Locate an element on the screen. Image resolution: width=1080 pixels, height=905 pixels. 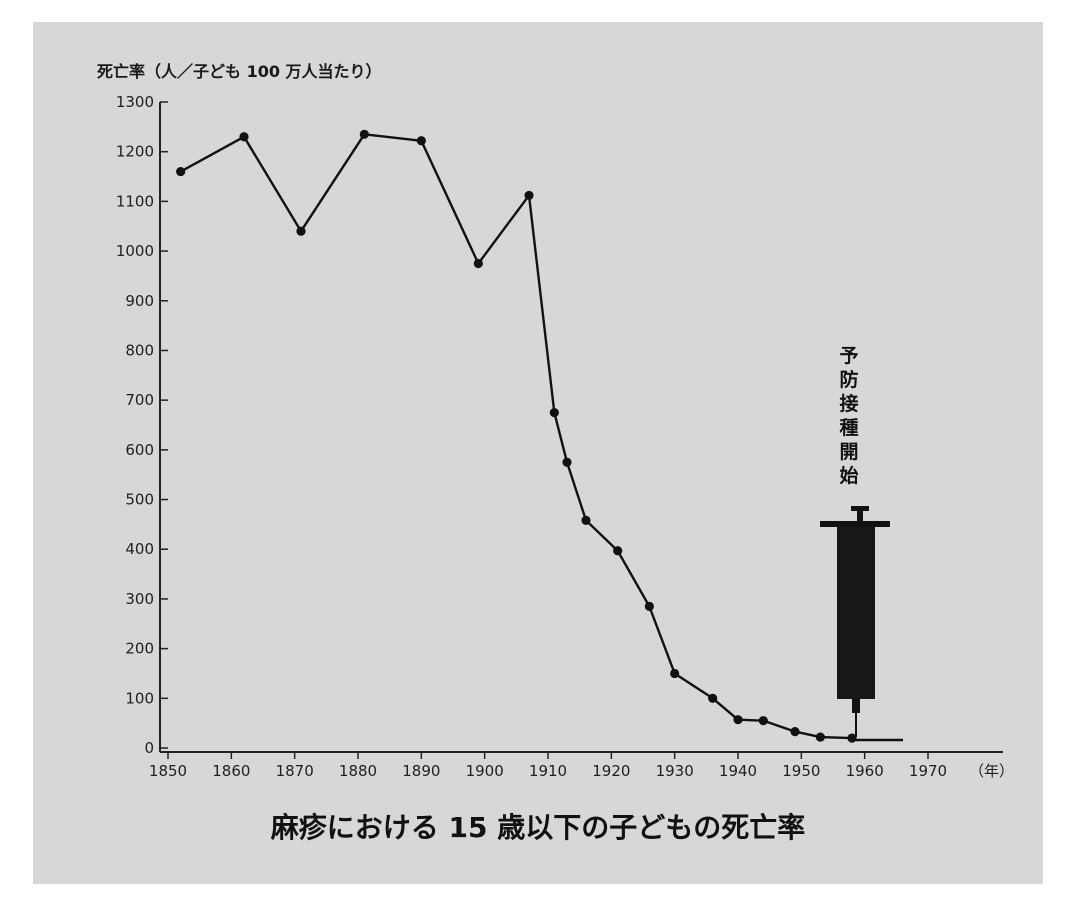
x-tick-label: 1850 is located at coordinates (168, 771).